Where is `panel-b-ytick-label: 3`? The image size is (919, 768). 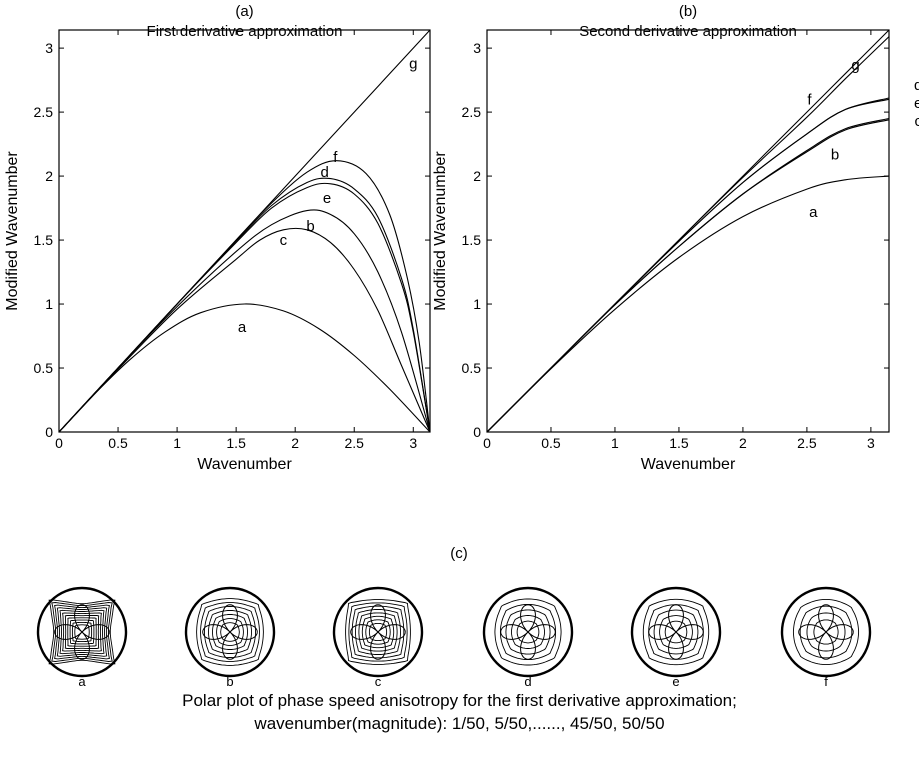
panel-b-ytick-label: 3 is located at coordinates (477, 48).